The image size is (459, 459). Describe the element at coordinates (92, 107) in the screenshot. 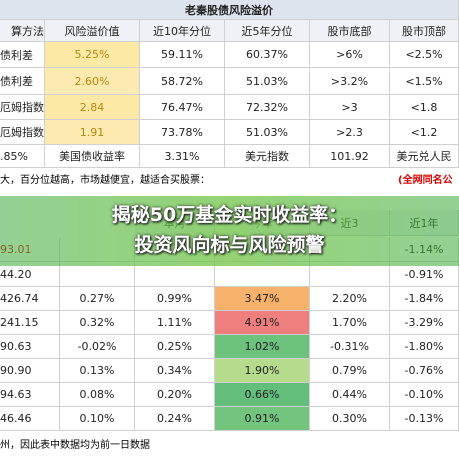

I see `cell: 2.84` at that location.